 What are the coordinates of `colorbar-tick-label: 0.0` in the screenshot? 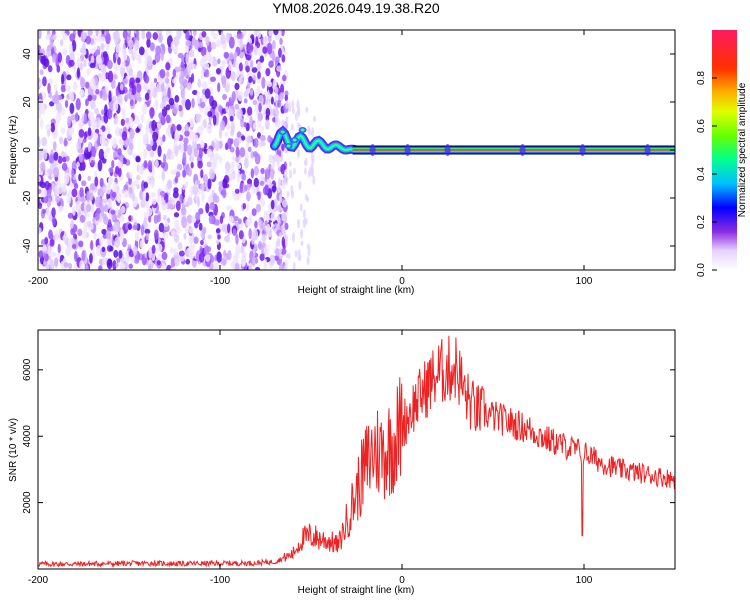 It's located at (701, 270).